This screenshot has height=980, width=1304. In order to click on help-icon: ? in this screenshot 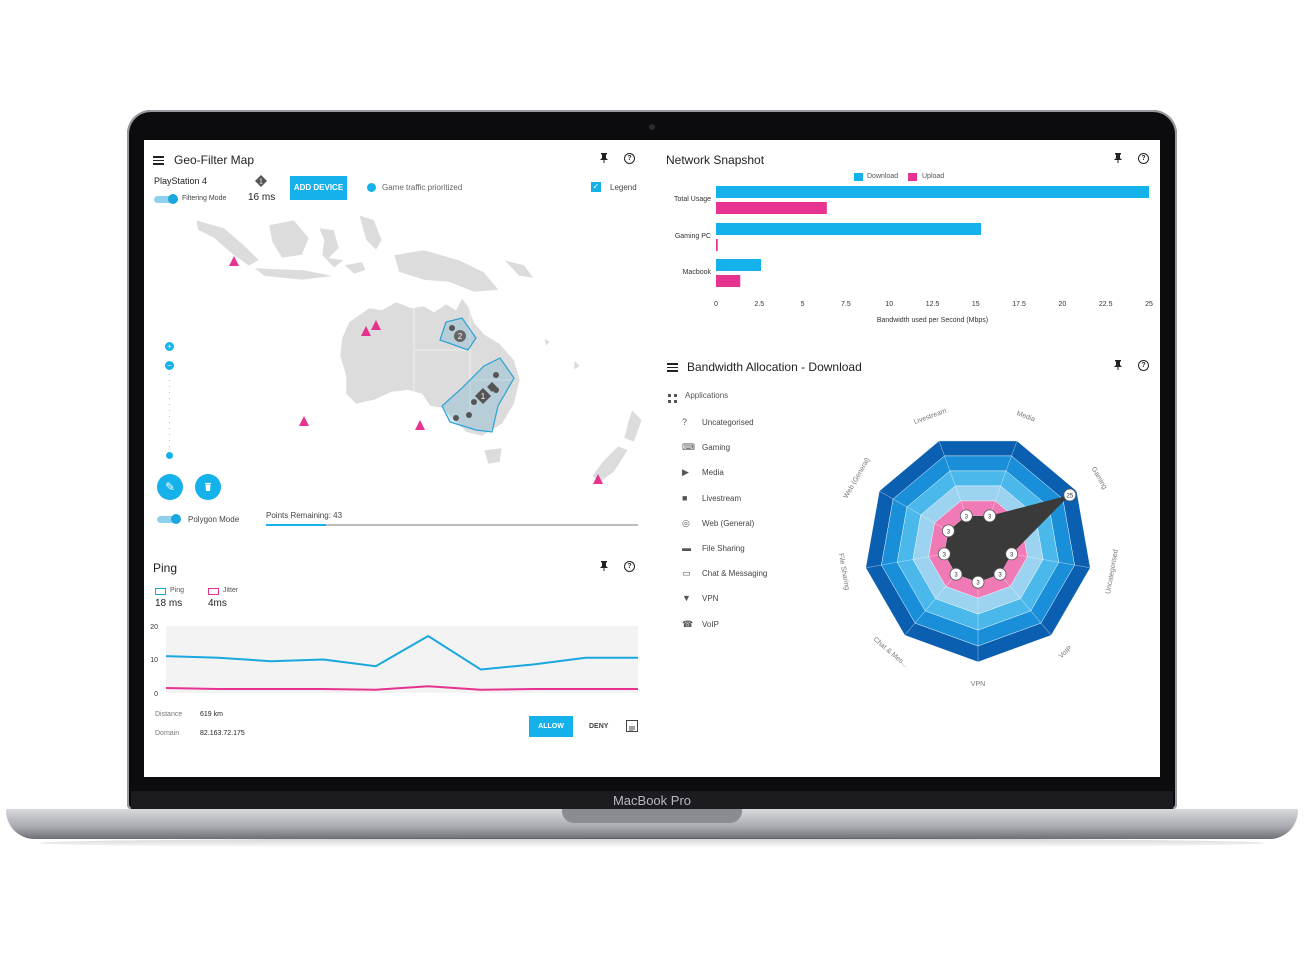, I will do `click(629, 158)`.